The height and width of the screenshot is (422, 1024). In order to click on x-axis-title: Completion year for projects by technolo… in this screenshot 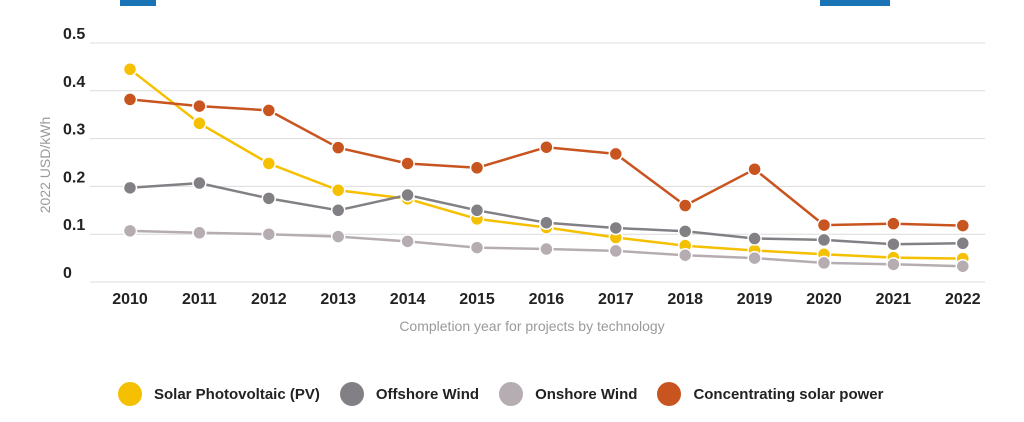, I will do `click(531, 326)`.